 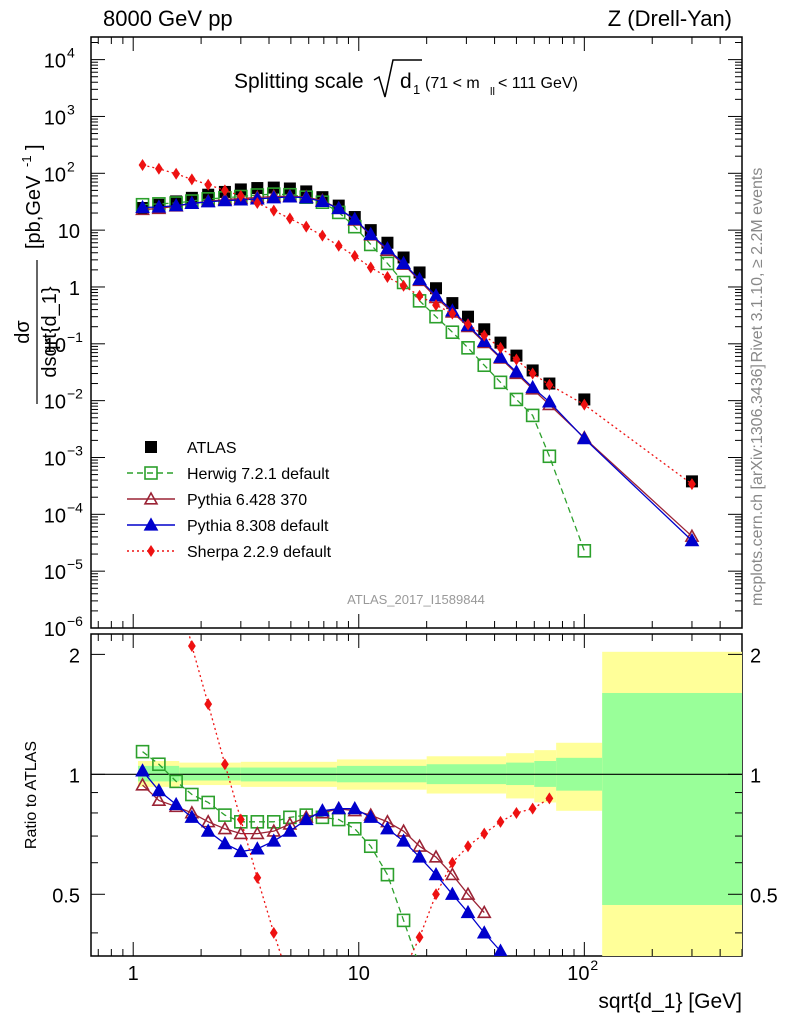 What do you see at coordinates (26, 161) in the screenshot?
I see `ylabel-unit-exp: -1` at bounding box center [26, 161].